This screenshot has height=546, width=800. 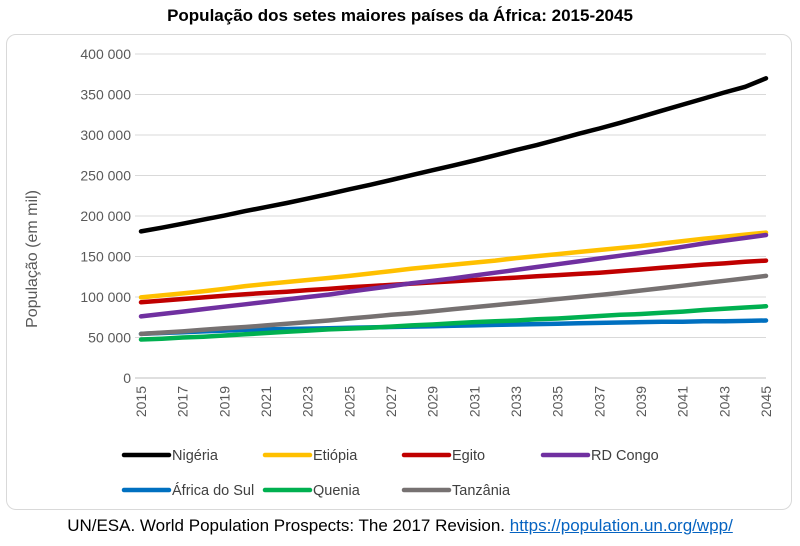 I want to click on series-line-egito, so click(x=453, y=281).